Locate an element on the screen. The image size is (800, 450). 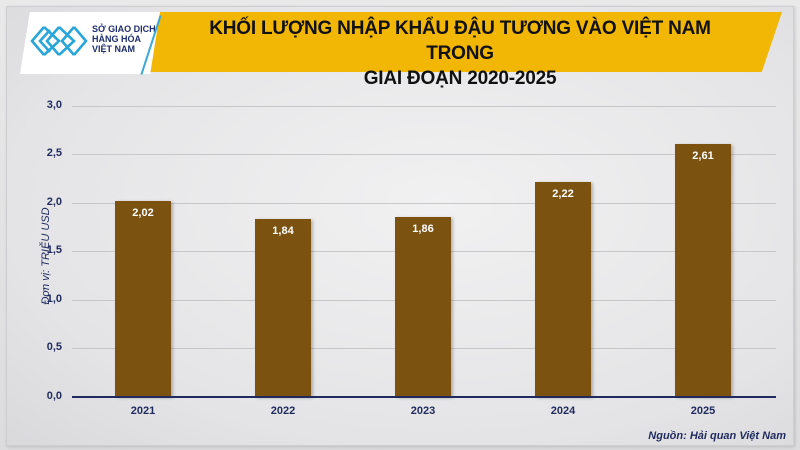
bar-value-label: 2,22 is located at coordinates (563, 194).